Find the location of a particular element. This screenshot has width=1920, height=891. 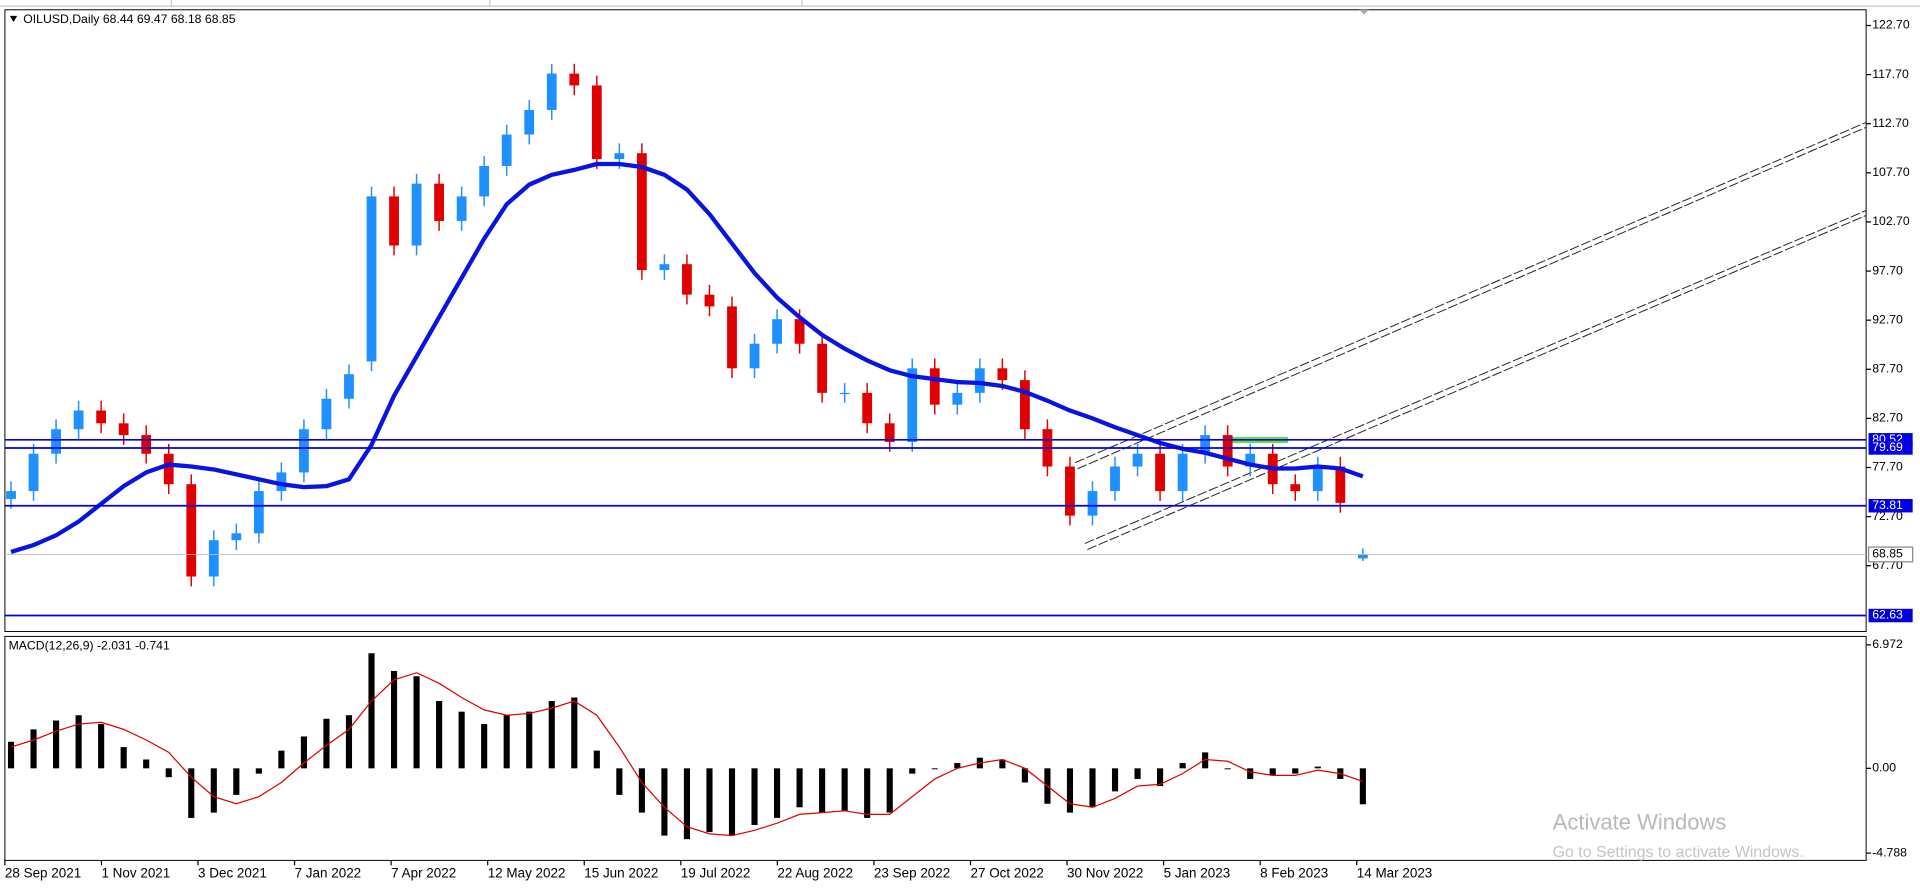

current-price-label: 68.85 is located at coordinates (1887, 554).